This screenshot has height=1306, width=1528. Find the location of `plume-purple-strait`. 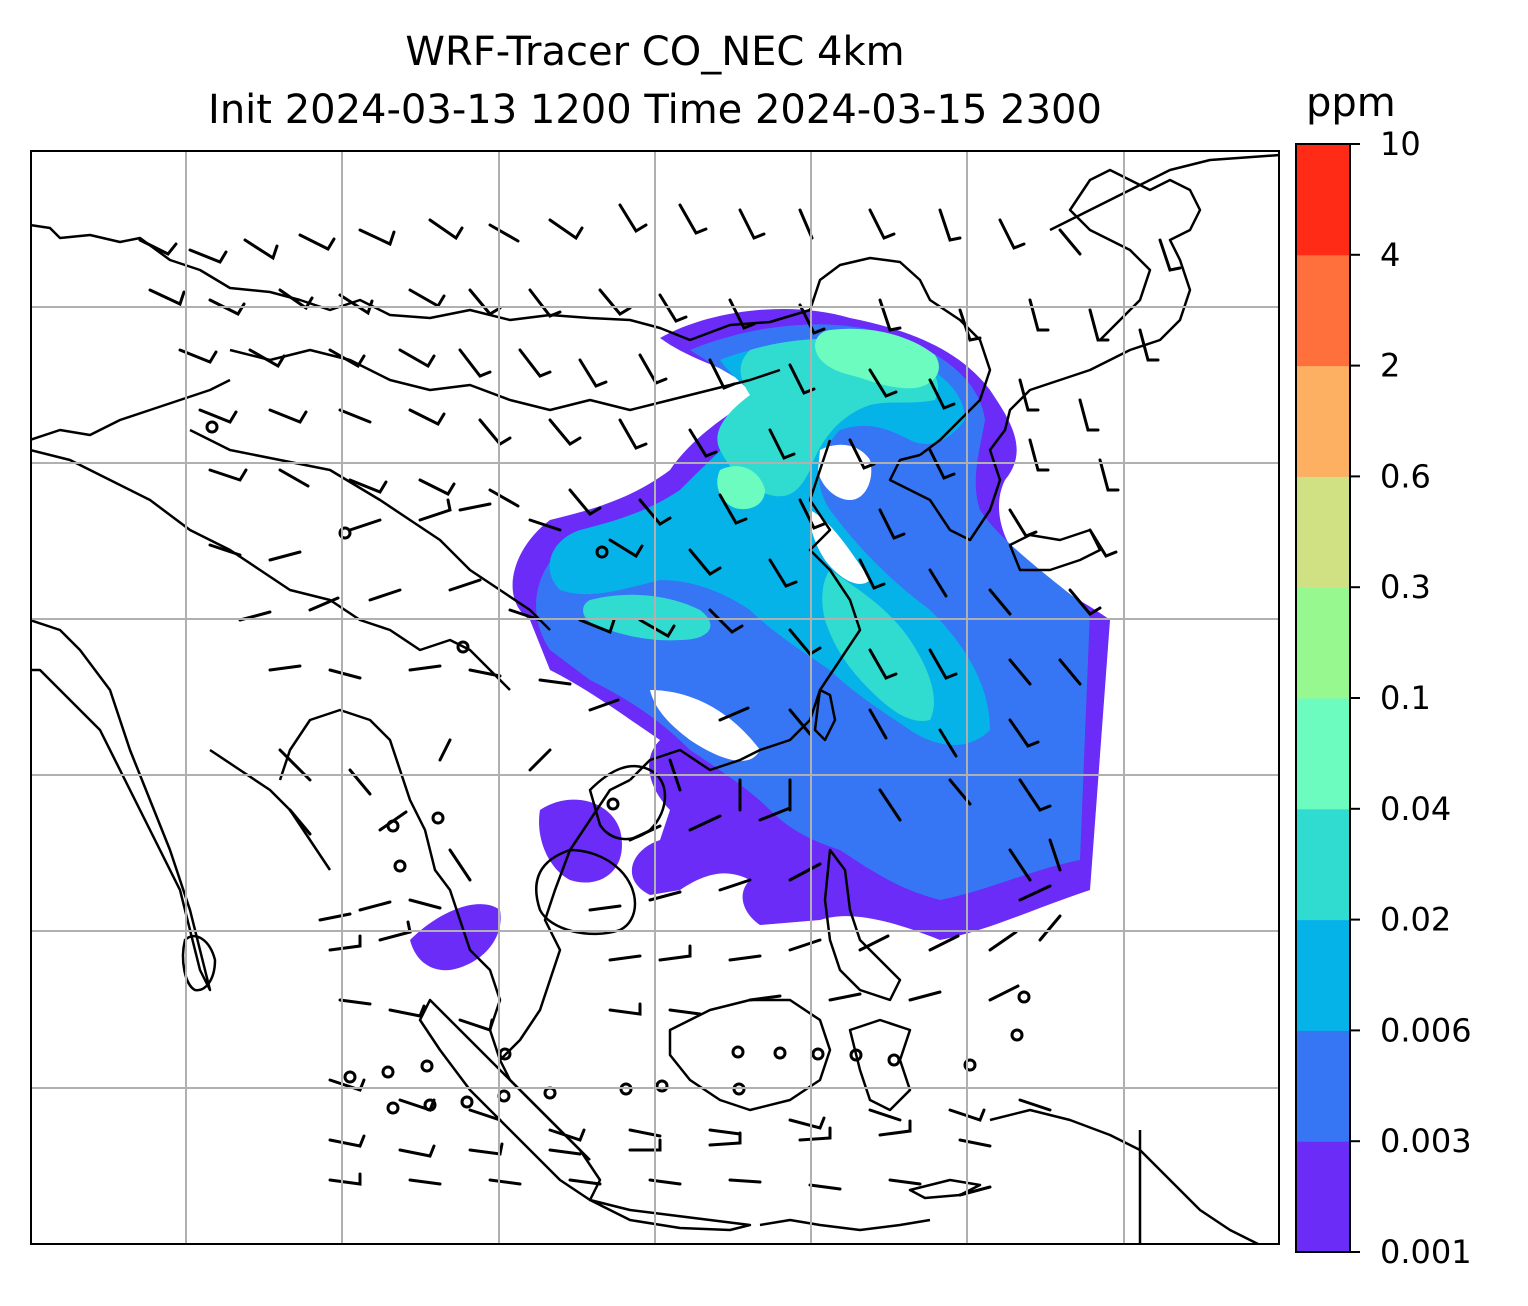

plume-purple-strait is located at coordinates (455, 937).